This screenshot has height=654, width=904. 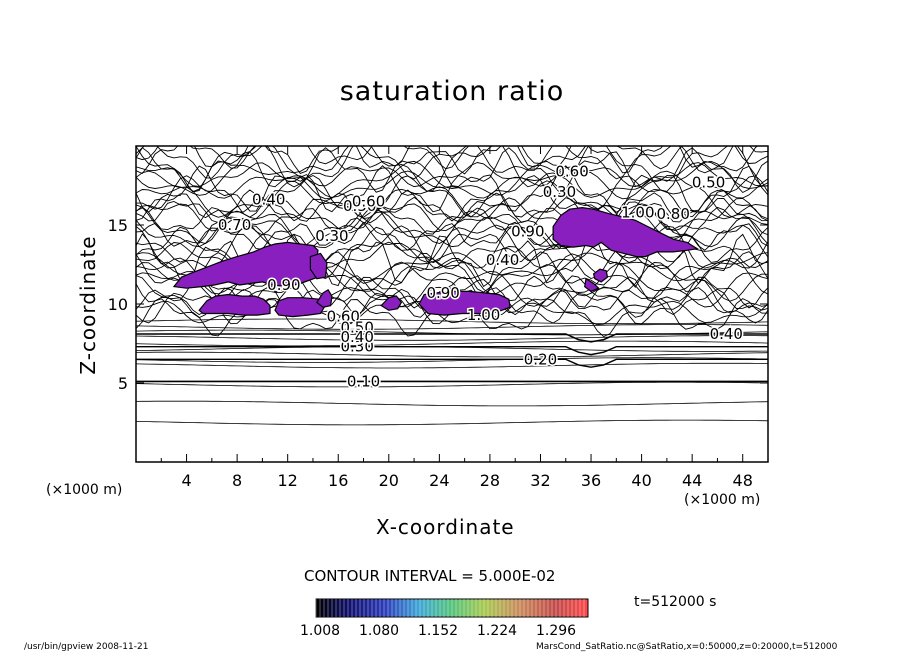 I want to click on y-tick-label: 15, so click(x=118, y=225).